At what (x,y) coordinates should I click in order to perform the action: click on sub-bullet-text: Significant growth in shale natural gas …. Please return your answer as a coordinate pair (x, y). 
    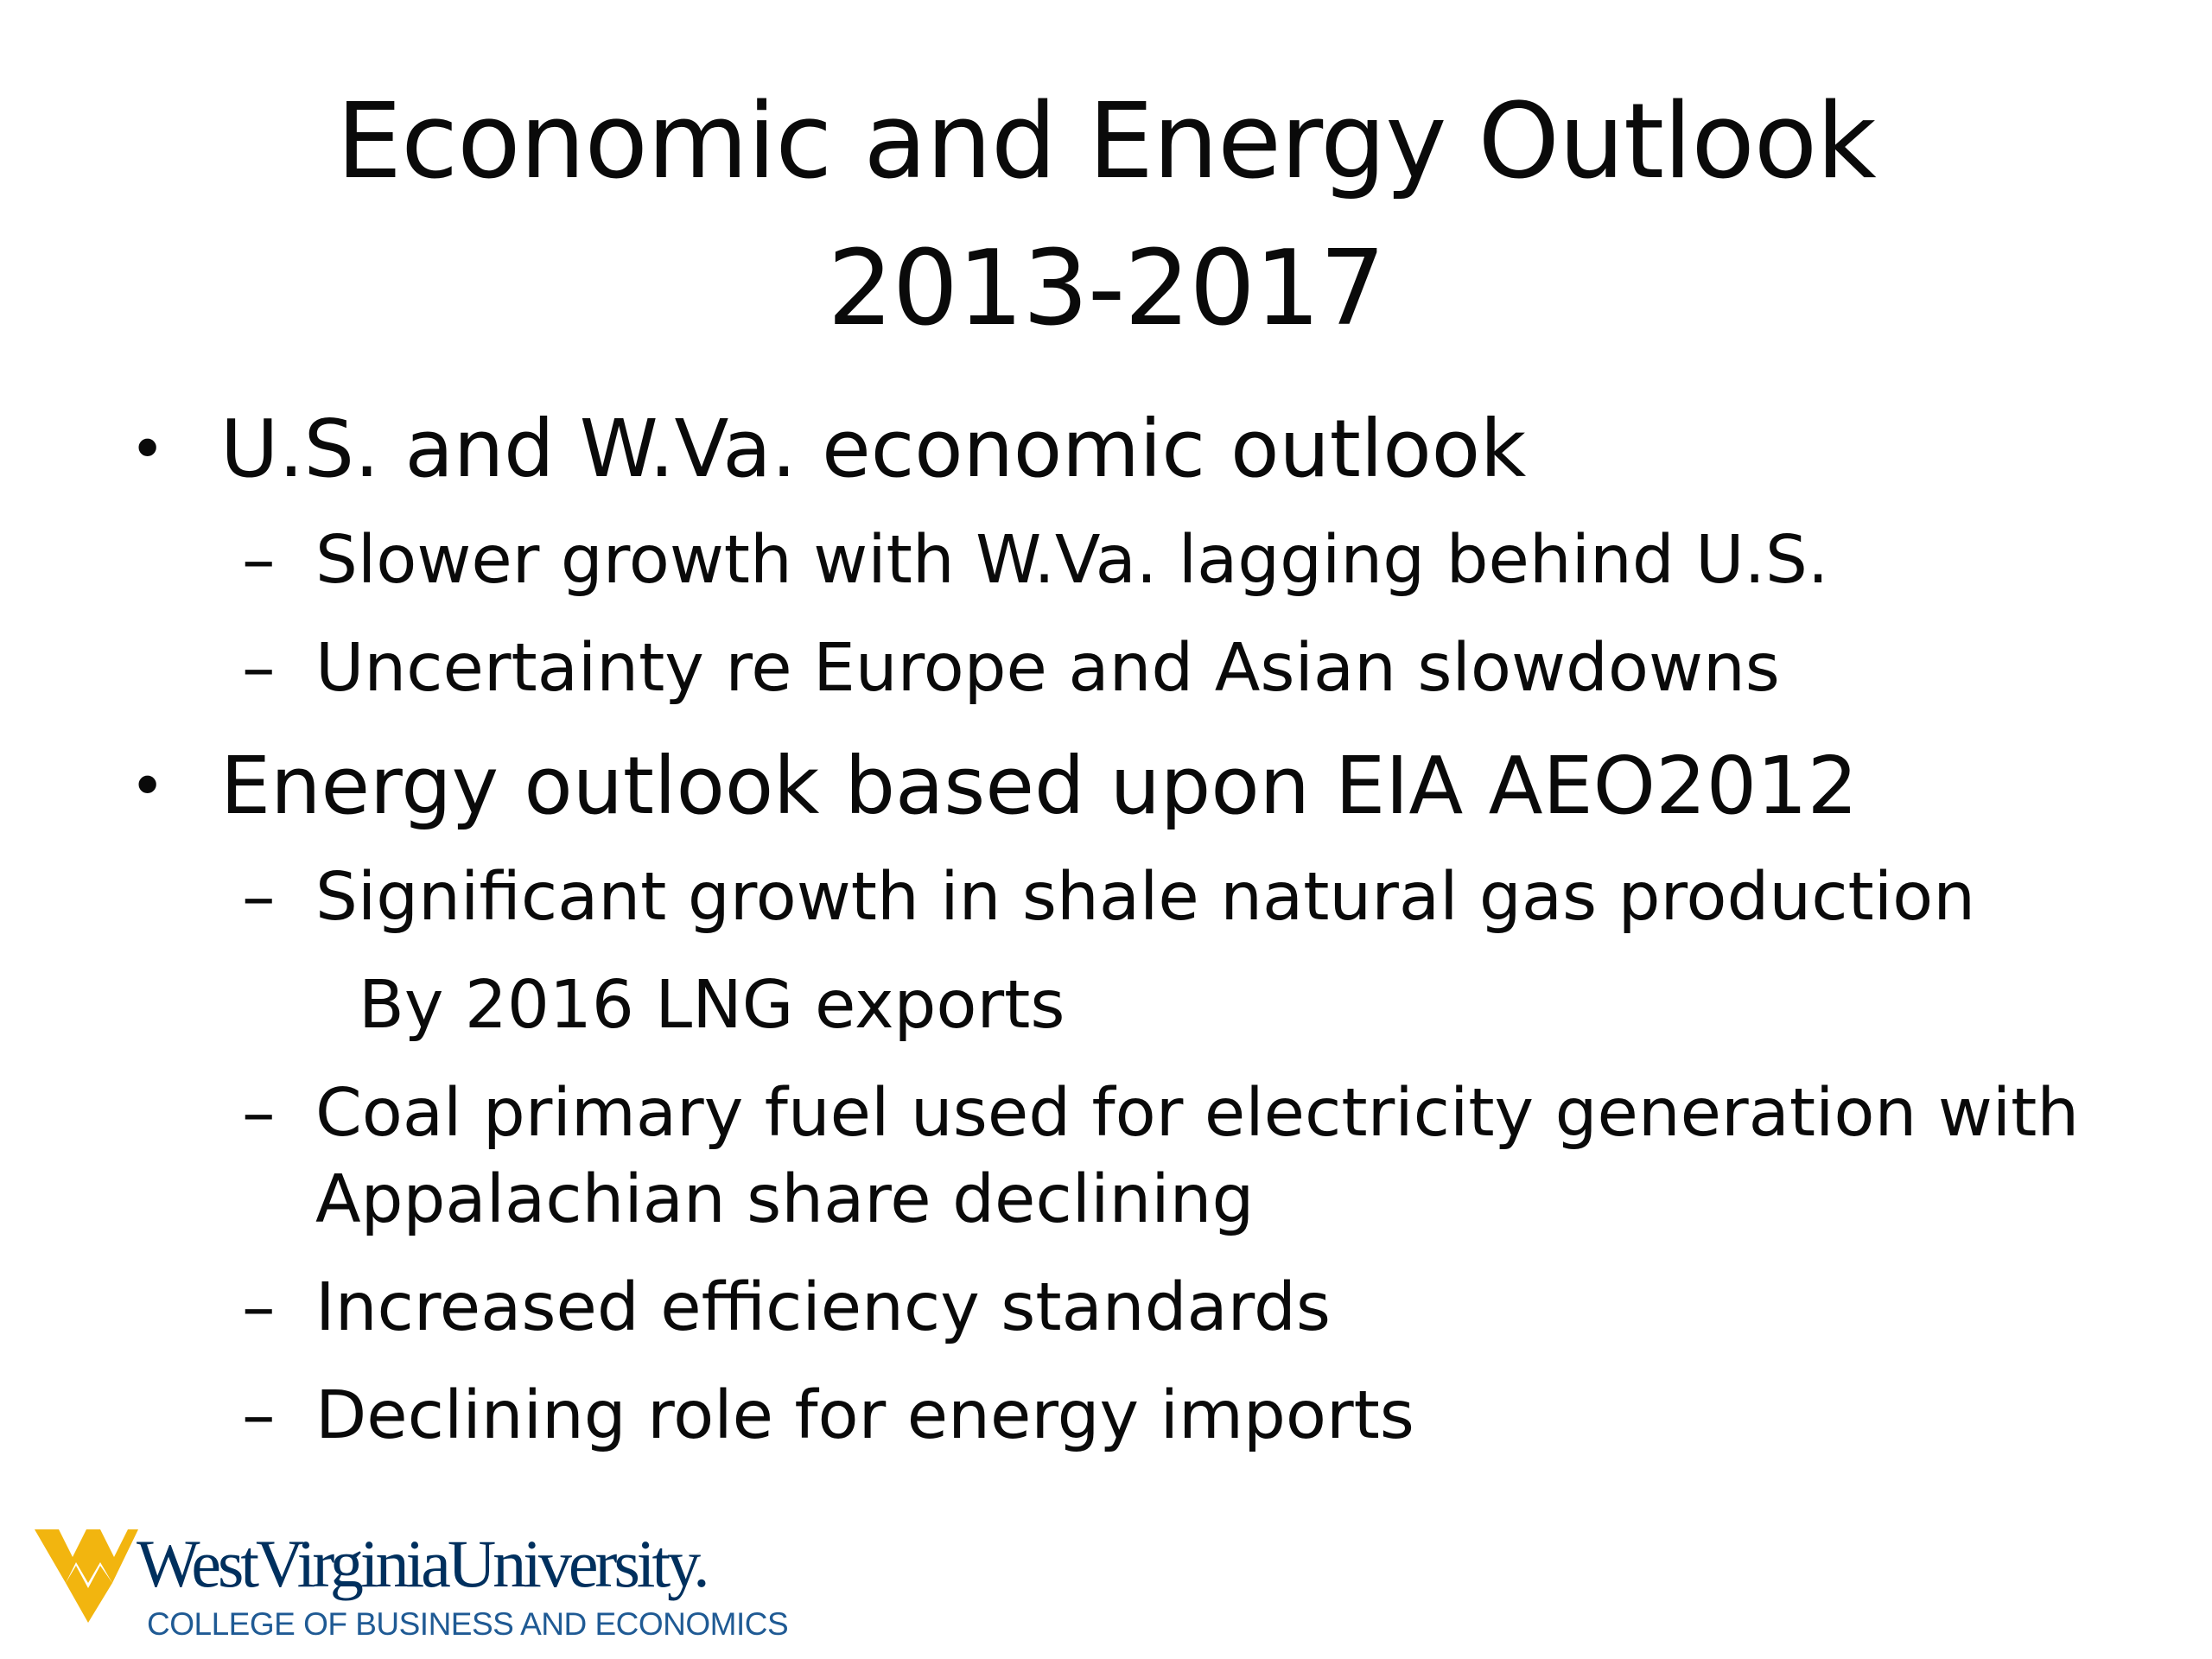
    Looking at the image, I should click on (1145, 897).